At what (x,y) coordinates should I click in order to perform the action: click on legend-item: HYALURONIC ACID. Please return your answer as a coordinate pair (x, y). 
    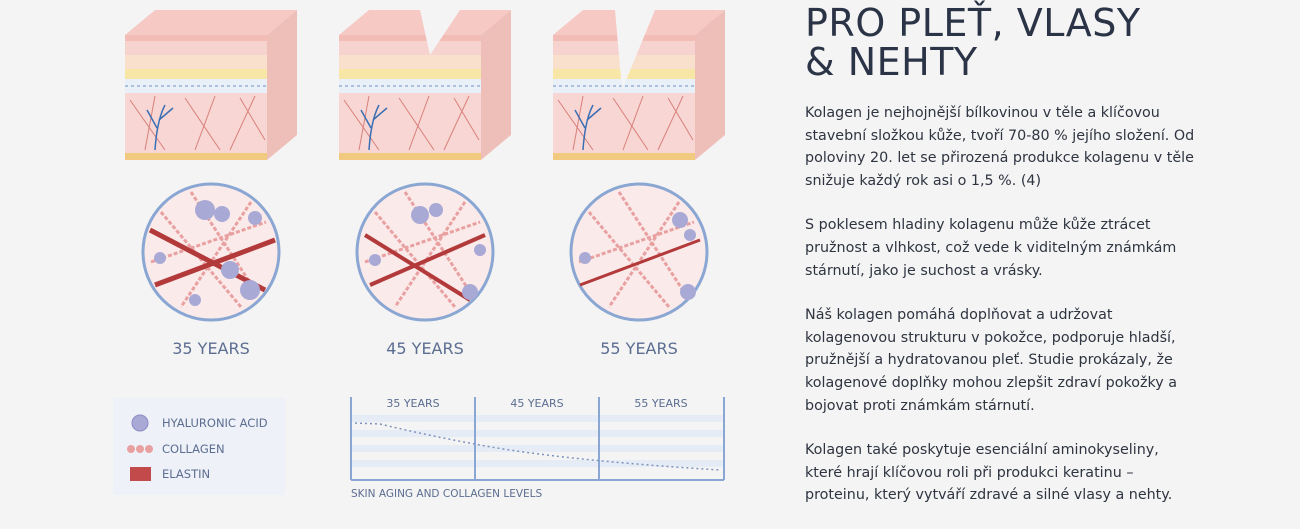
    Looking at the image, I should click on (215, 423).